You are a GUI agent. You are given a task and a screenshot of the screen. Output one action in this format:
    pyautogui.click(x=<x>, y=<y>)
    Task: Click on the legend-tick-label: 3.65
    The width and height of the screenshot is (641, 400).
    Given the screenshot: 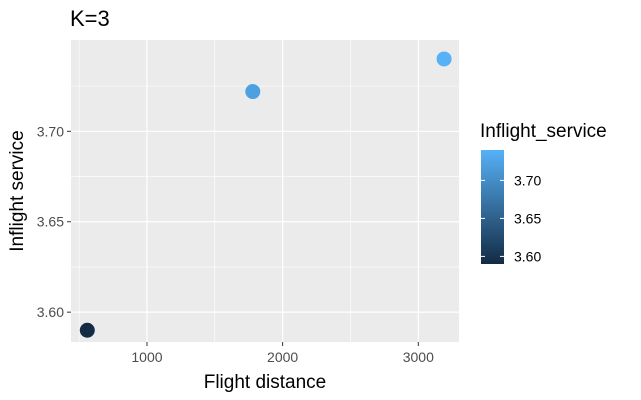 What is the action you would take?
    pyautogui.click(x=527, y=218)
    